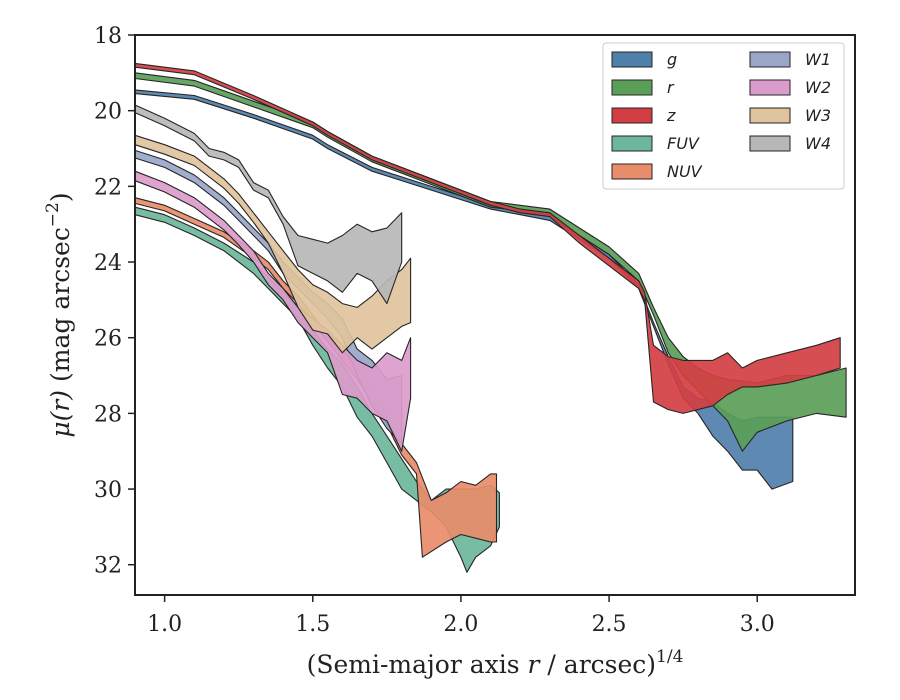 The height and width of the screenshot is (700, 900). What do you see at coordinates (164, 624) in the screenshot?
I see `x-tick-label: 1.0` at bounding box center [164, 624].